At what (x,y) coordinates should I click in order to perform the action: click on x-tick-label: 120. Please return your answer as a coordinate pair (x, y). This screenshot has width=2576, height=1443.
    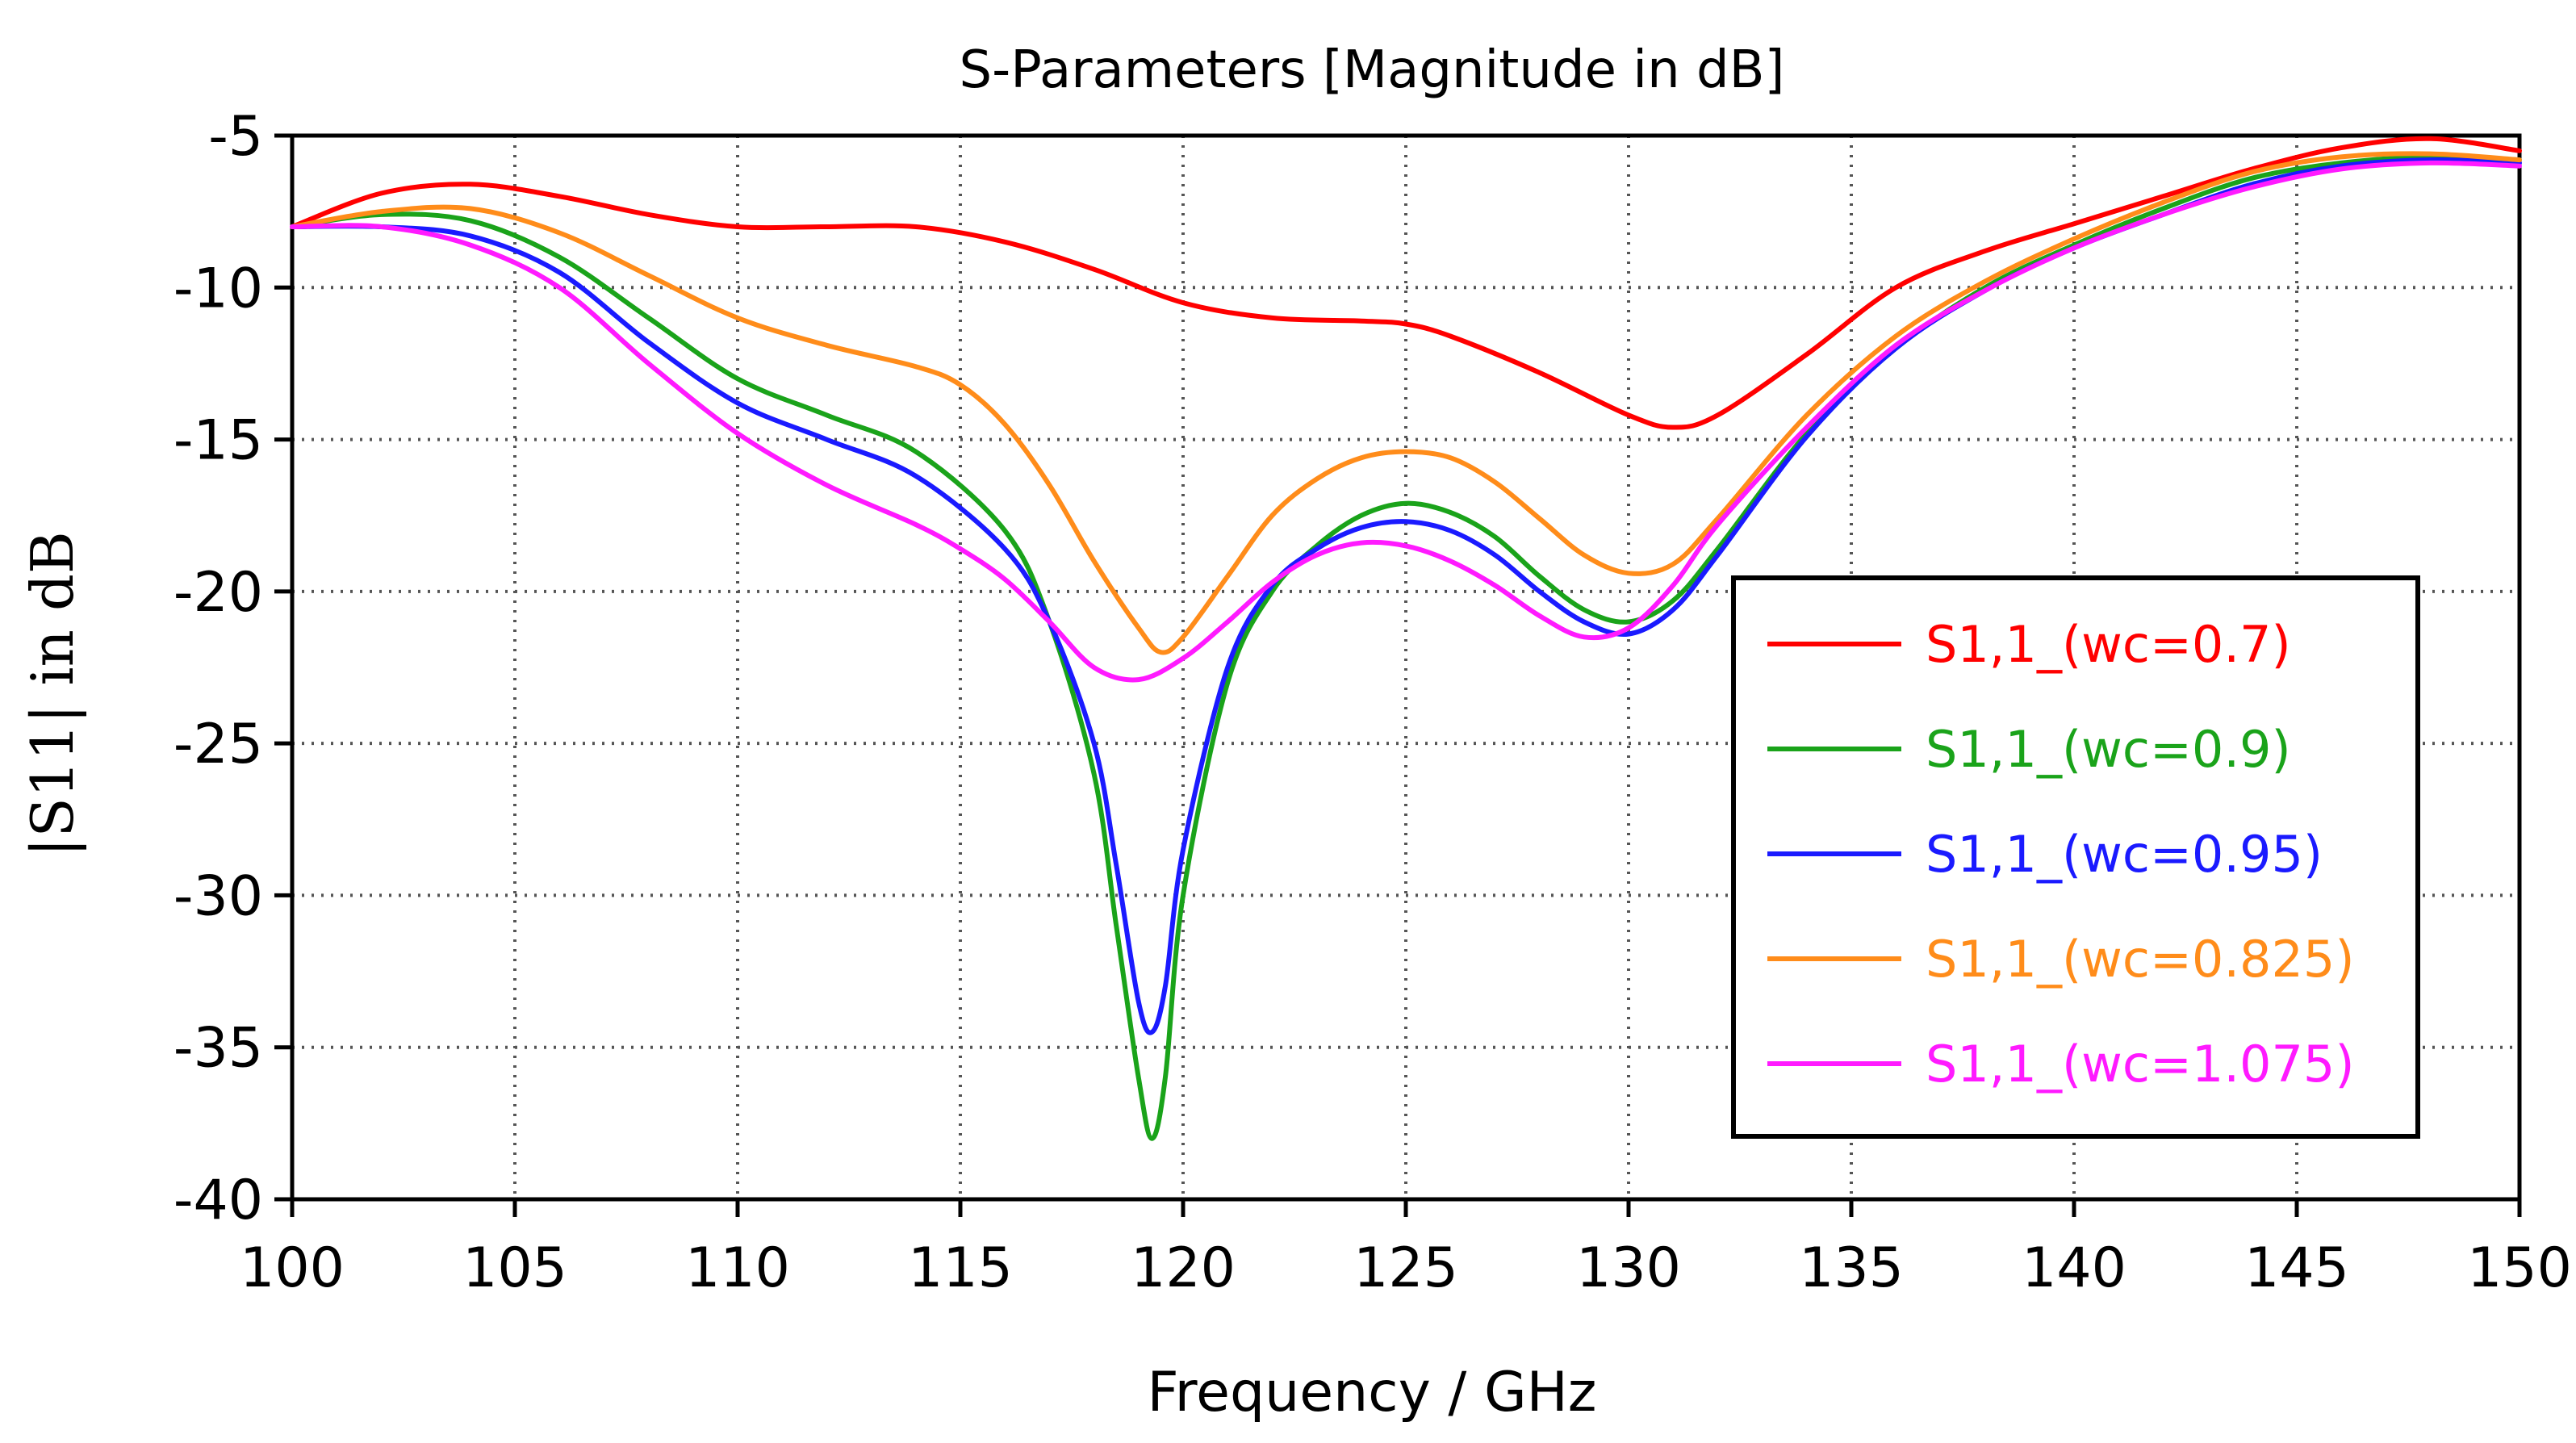
    Looking at the image, I should click on (1183, 1268).